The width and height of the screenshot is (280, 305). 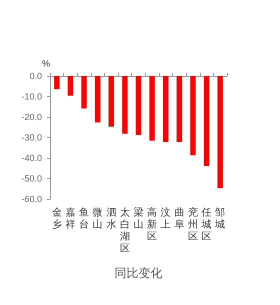 I want to click on x-tick-label: 任城区, so click(x=206, y=225).